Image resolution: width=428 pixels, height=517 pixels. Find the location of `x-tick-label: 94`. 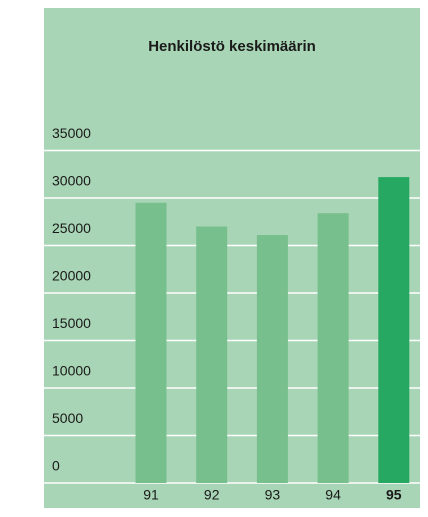

x-tick-label: 94 is located at coordinates (333, 495).